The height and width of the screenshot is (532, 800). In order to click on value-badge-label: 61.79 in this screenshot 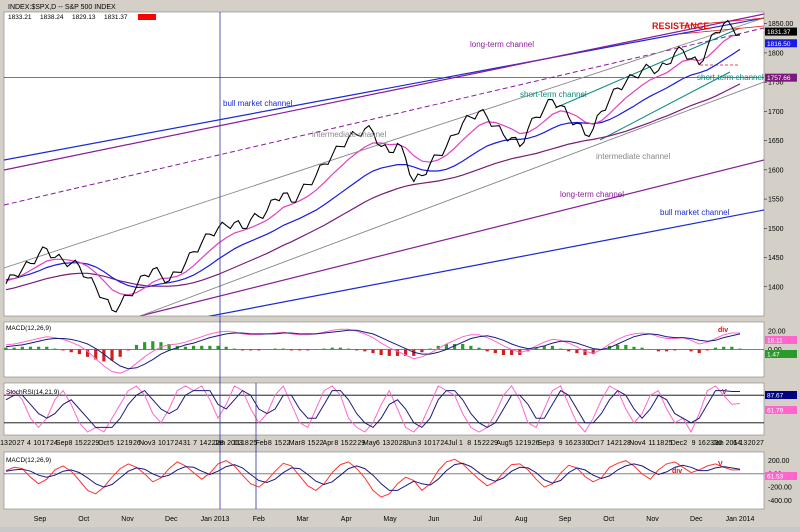, I will do `click(775, 411)`.